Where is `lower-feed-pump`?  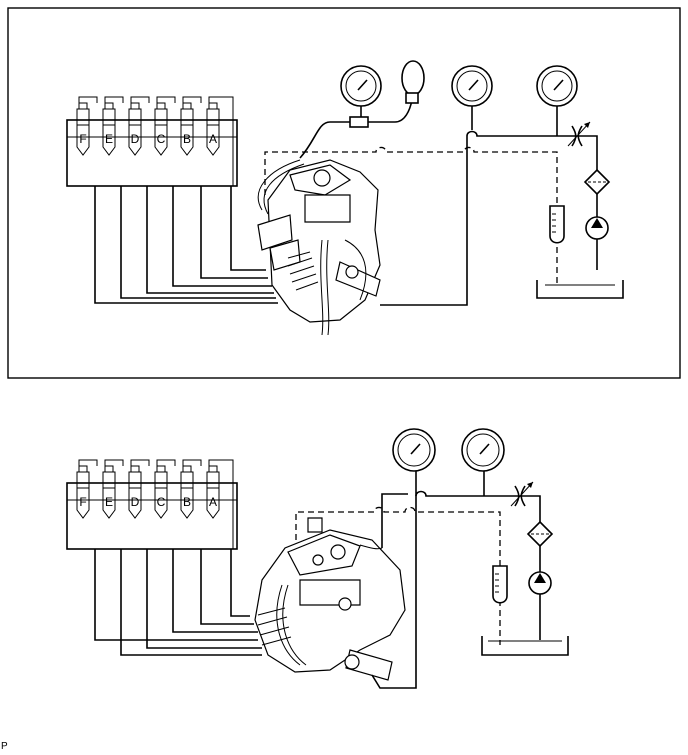
lower-feed-pump is located at coordinates (540, 583).